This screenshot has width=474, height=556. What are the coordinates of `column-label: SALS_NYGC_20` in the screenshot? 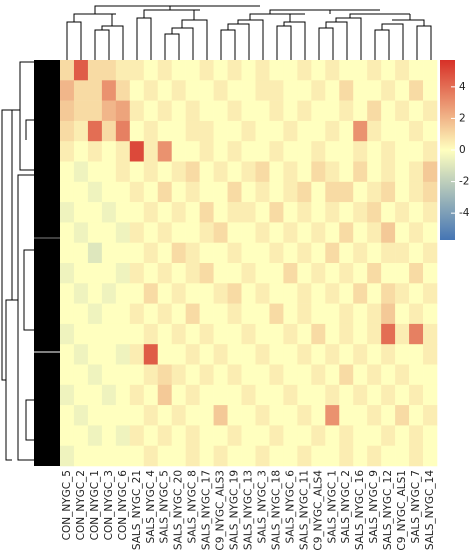 It's located at (179, 510).